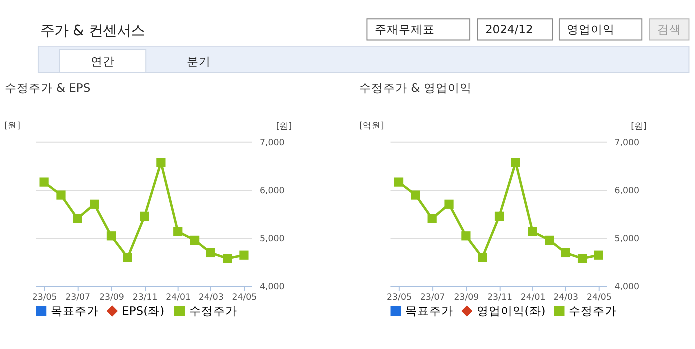 This screenshot has height=349, width=695. I want to click on y-axis-title: [억원], so click(372, 126).